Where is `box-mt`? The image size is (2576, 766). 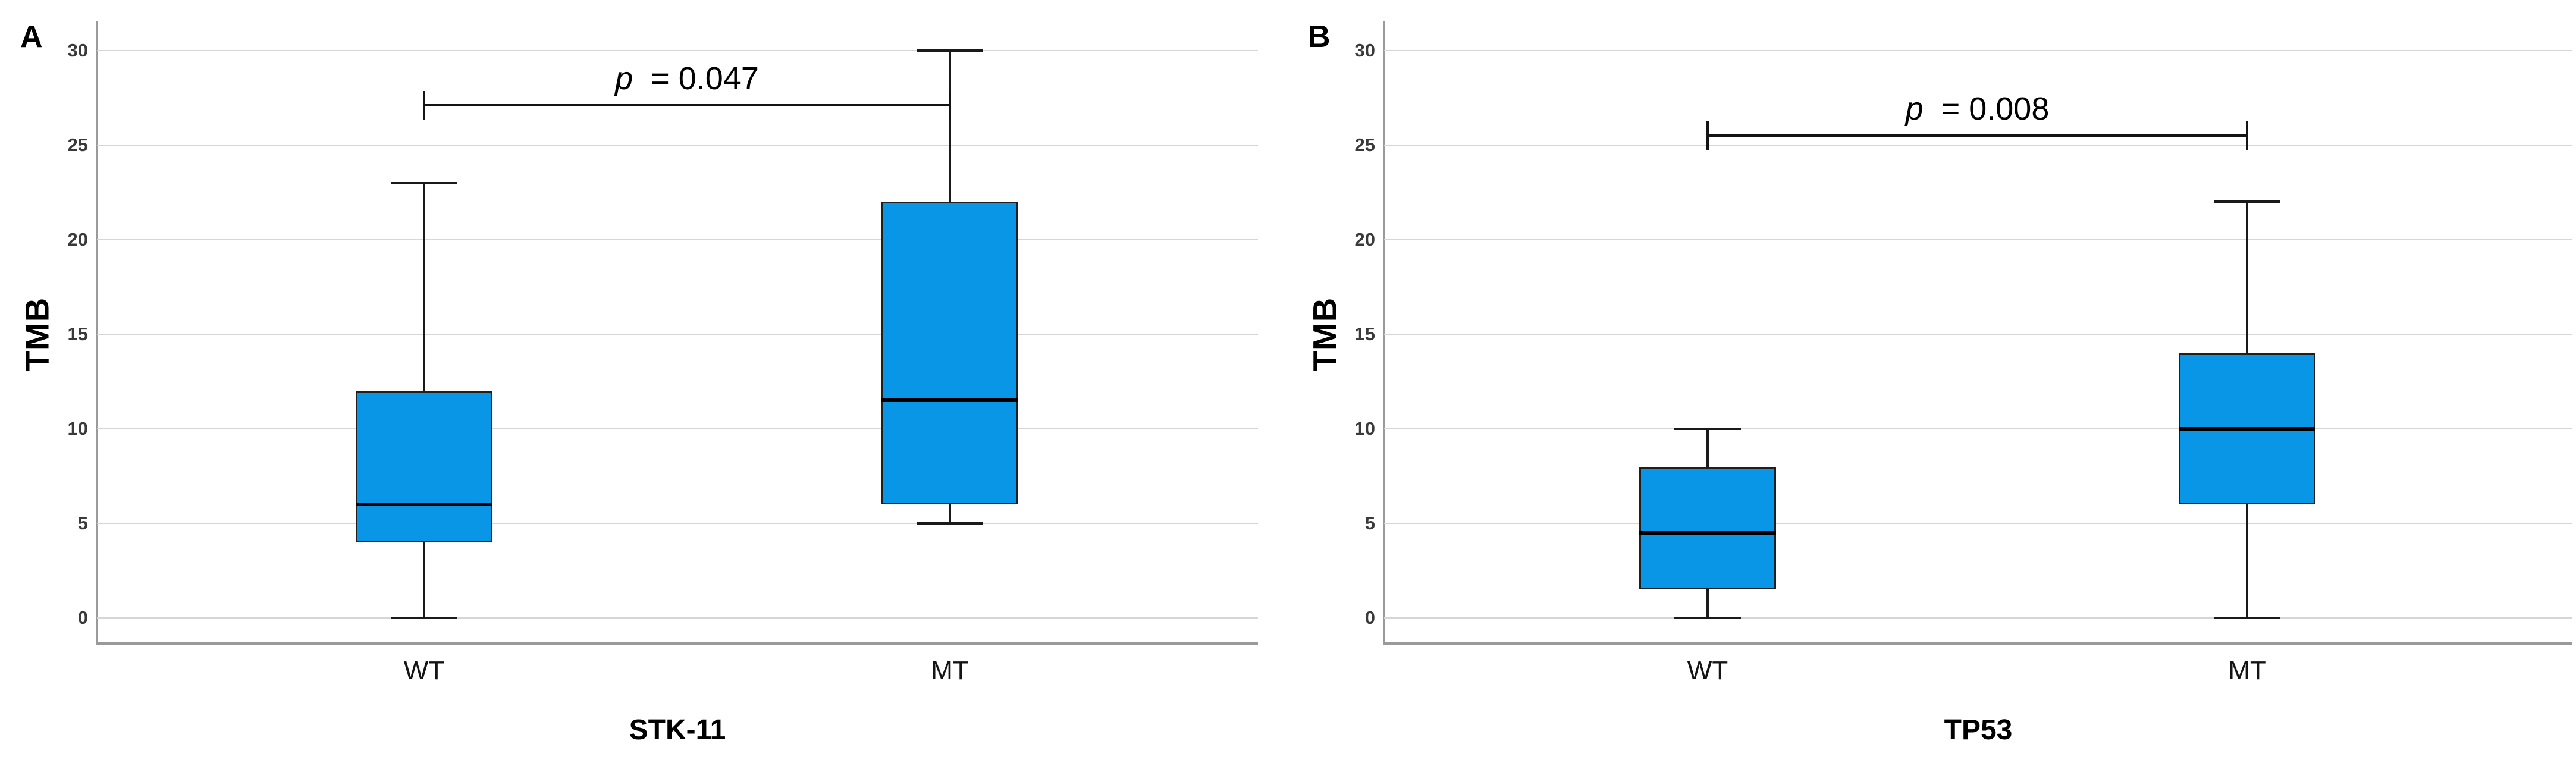 box-mt is located at coordinates (949, 353).